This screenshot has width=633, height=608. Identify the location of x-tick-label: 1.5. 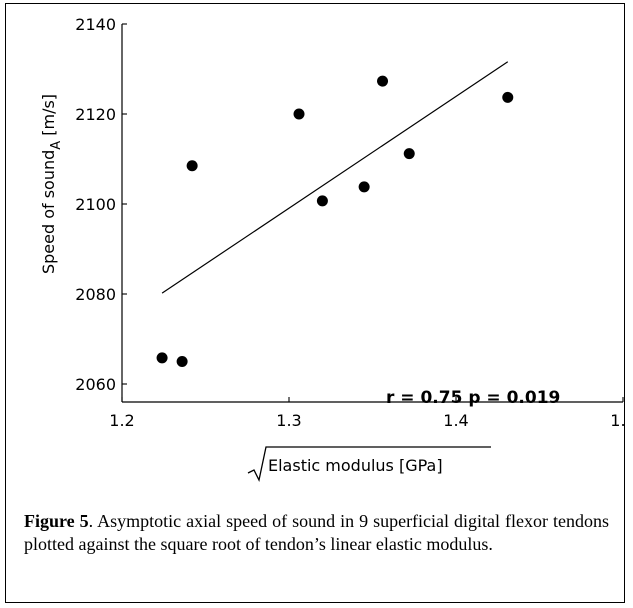
(618, 420).